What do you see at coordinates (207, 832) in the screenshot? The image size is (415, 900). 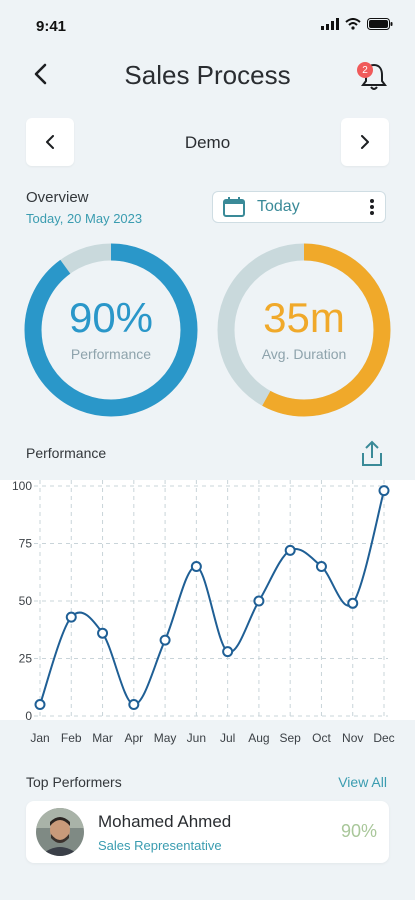 I see `performer-card: Mohamed Ahmed Sales Representative 90%` at bounding box center [207, 832].